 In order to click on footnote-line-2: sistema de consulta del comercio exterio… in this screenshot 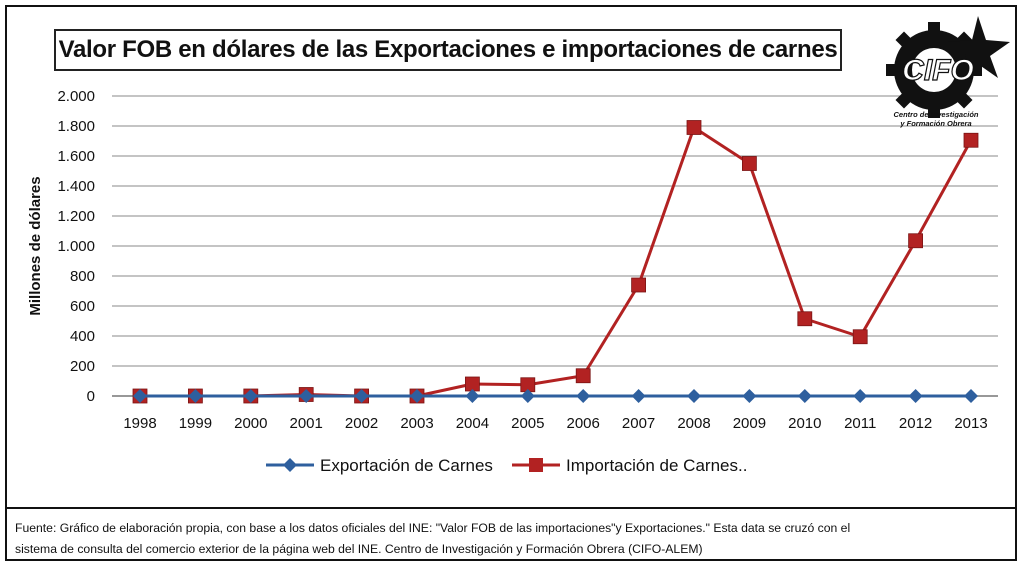, I will do `click(359, 549)`.